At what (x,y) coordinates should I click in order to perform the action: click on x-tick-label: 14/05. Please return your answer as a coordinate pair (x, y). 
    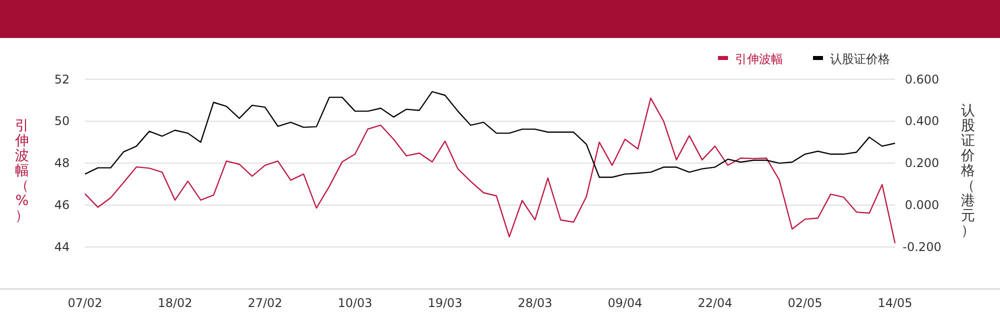
    Looking at the image, I should click on (895, 303).